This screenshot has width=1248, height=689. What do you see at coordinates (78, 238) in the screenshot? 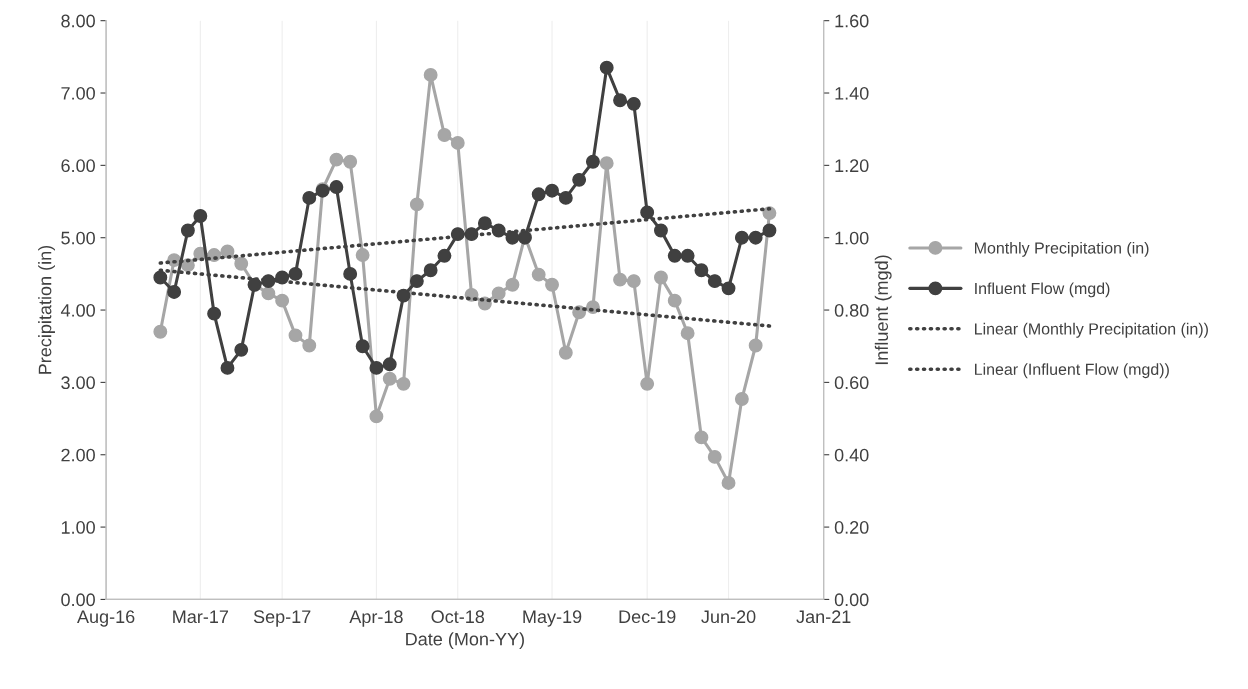
I see `y-tick-label: 5.00` at bounding box center [78, 238].